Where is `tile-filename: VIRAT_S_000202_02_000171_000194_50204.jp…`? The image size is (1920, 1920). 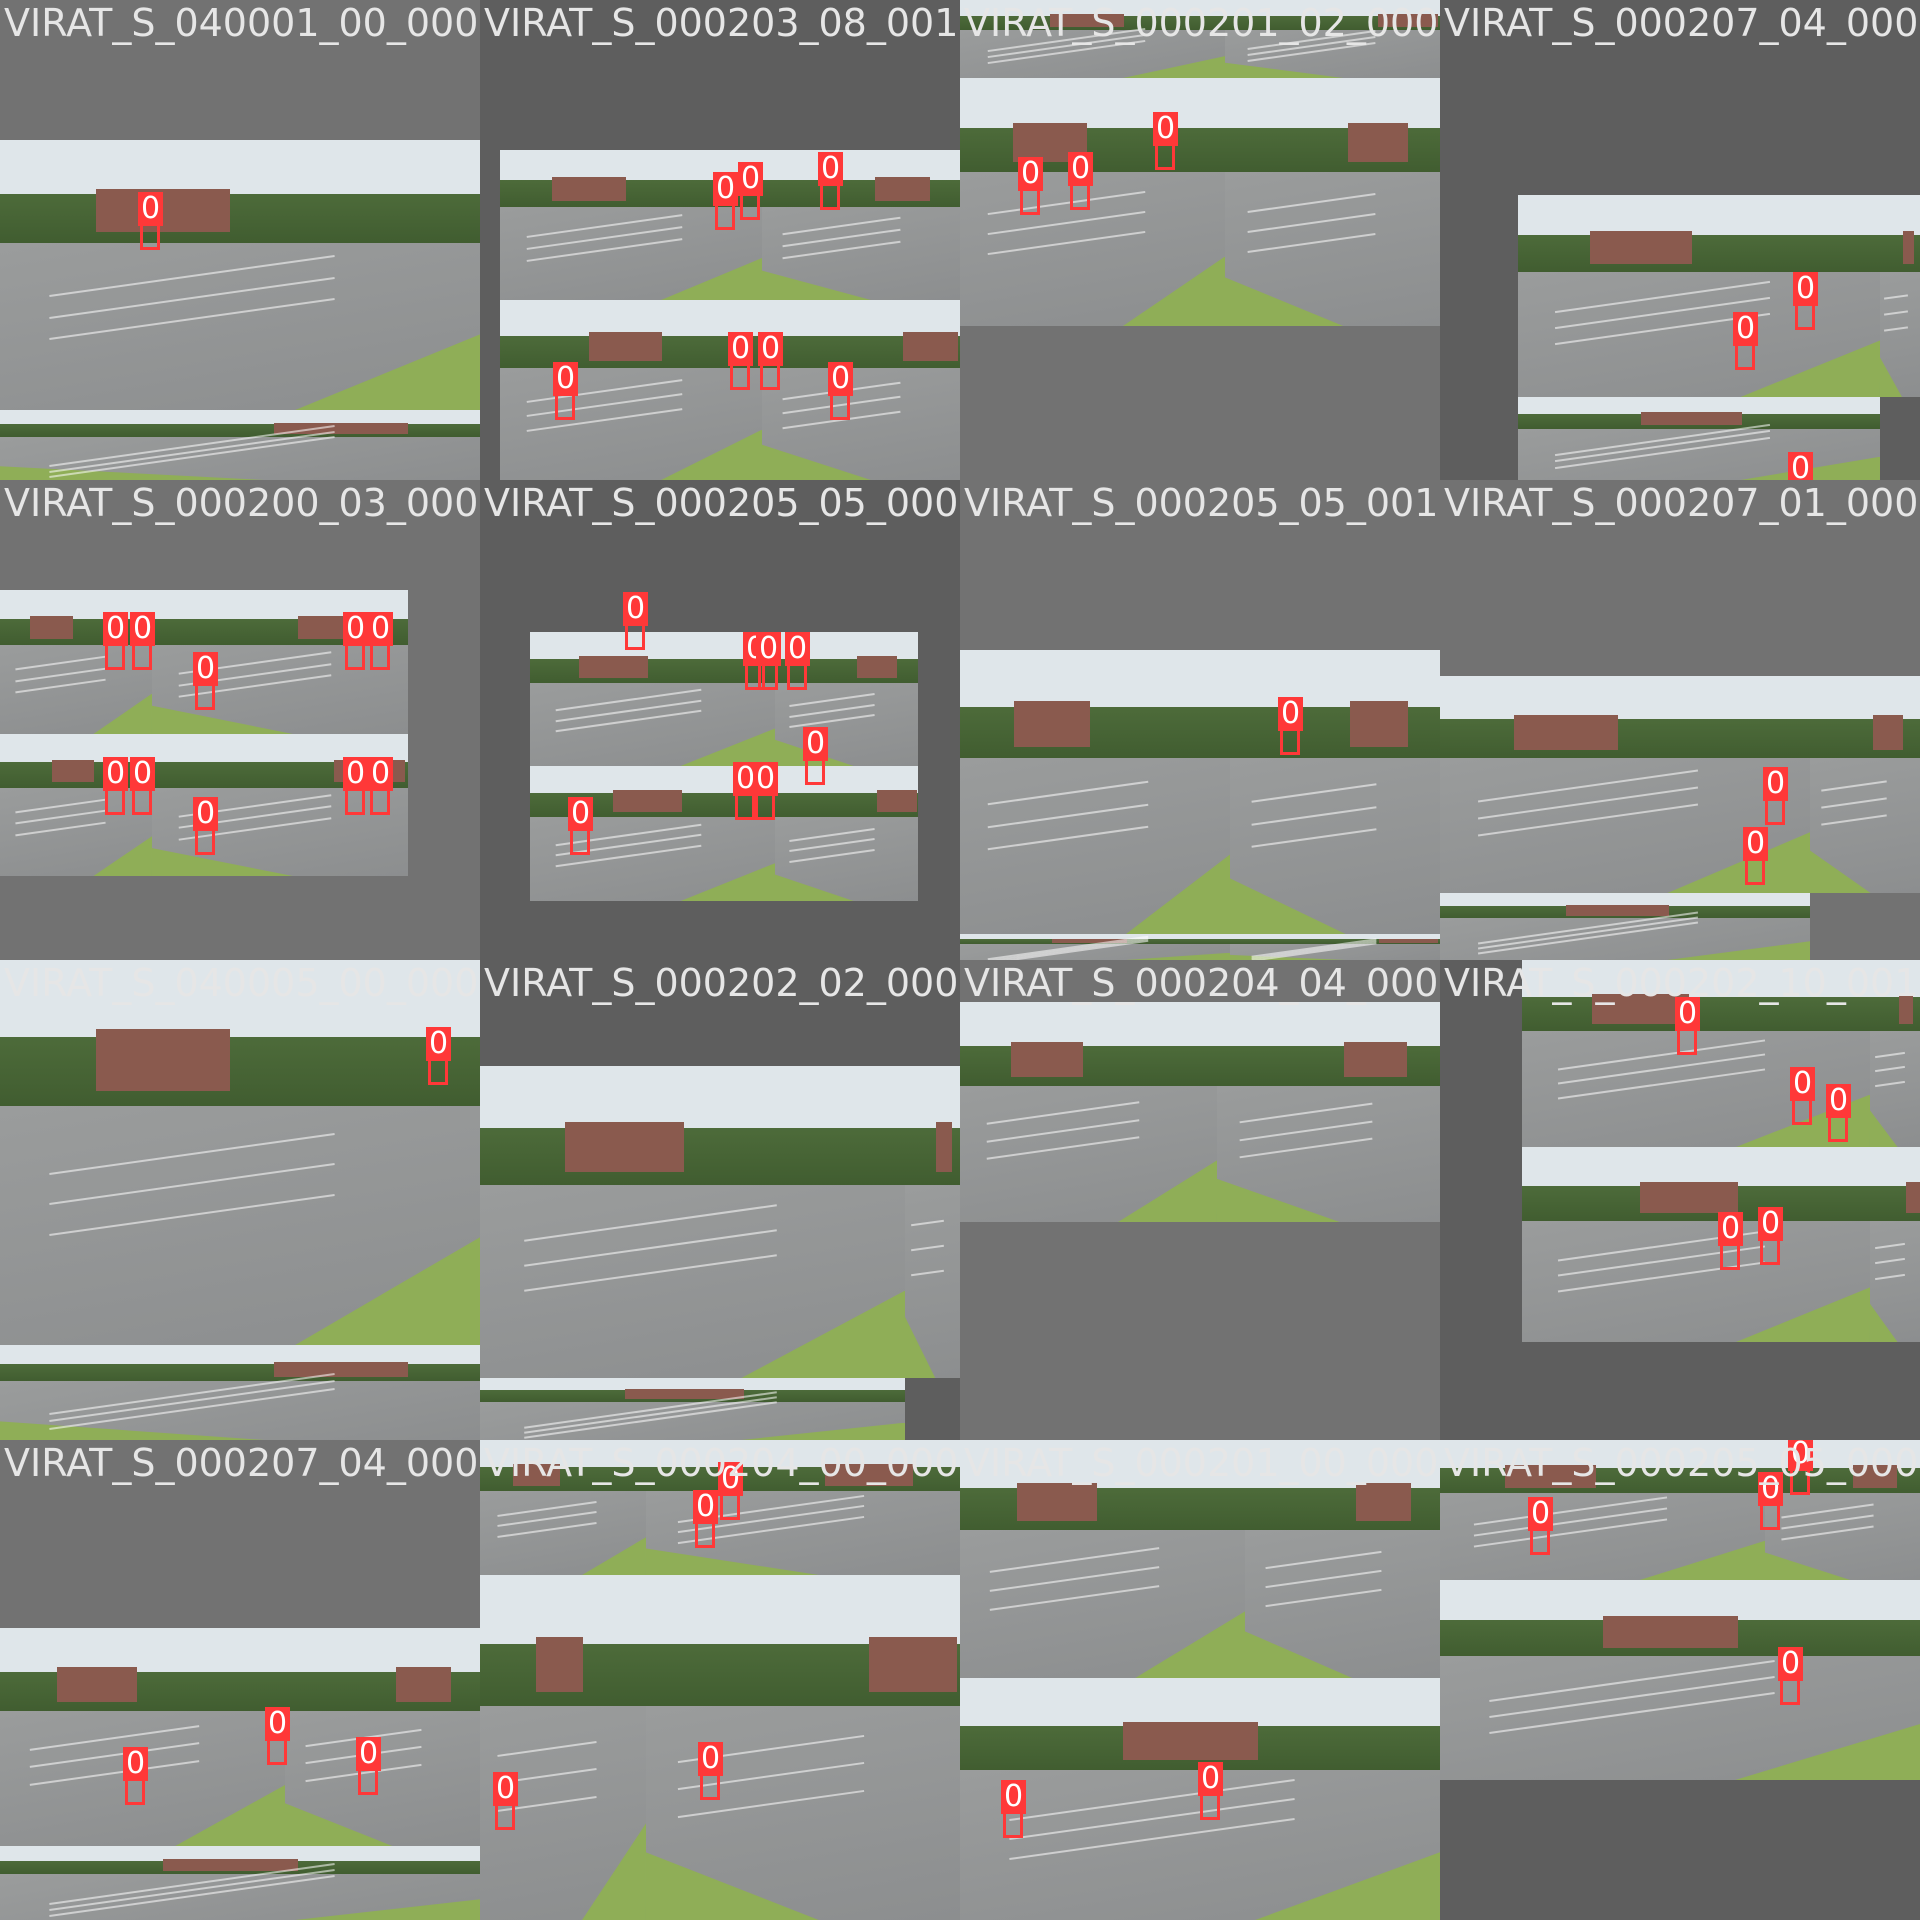
tile-filename: VIRAT_S_000202_02_000171_000194_50204.jp… is located at coordinates (722, 983).